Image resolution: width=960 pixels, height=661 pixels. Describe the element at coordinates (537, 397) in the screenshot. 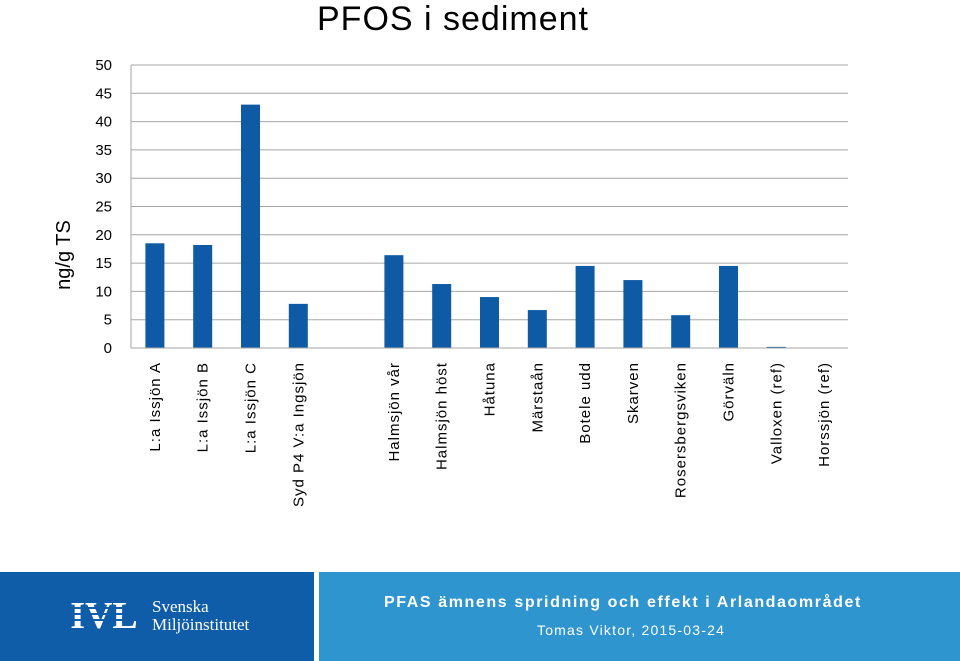

I see `x-tick-label: Märstaån` at that location.